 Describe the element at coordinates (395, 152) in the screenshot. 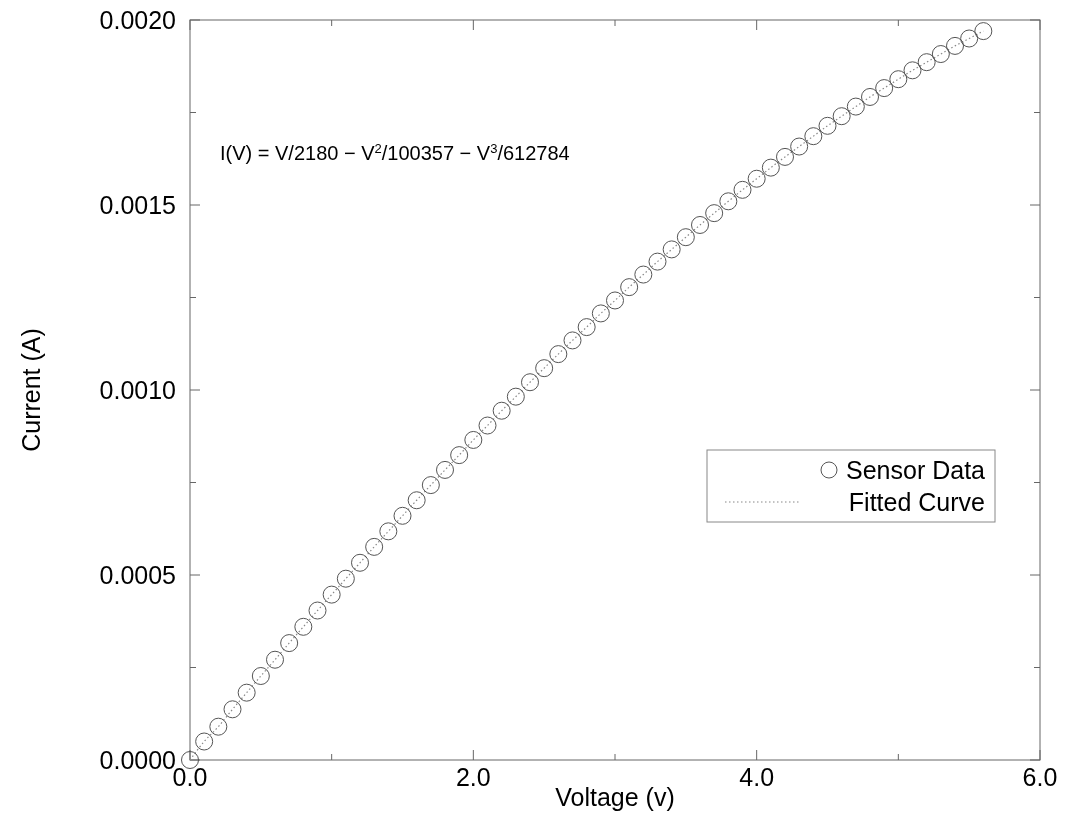

I see `annotation: I(V) = V/2180 − V$^{2}$/100357 − V$^{3}$/612784` at that location.